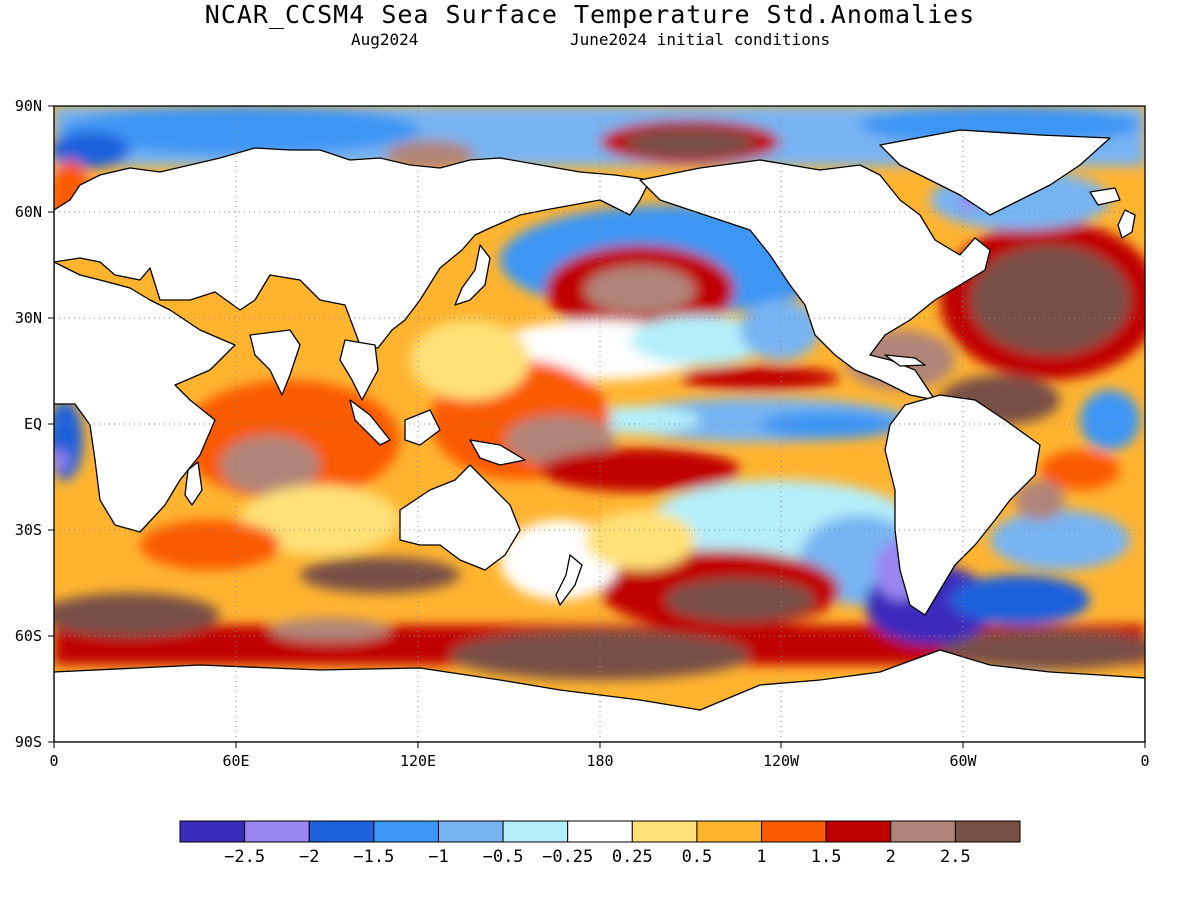  Describe the element at coordinates (761, 857) in the screenshot. I see `colorbar-label: 1` at that location.